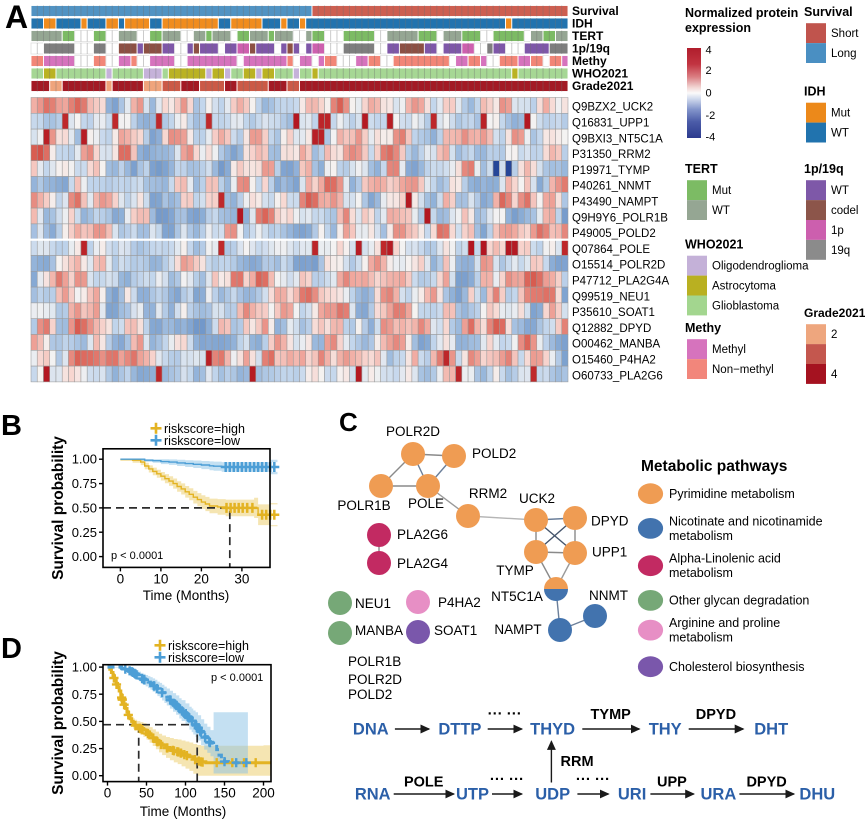  I want to click on svg-text: P47712_PLA2G4A, so click(621, 282).